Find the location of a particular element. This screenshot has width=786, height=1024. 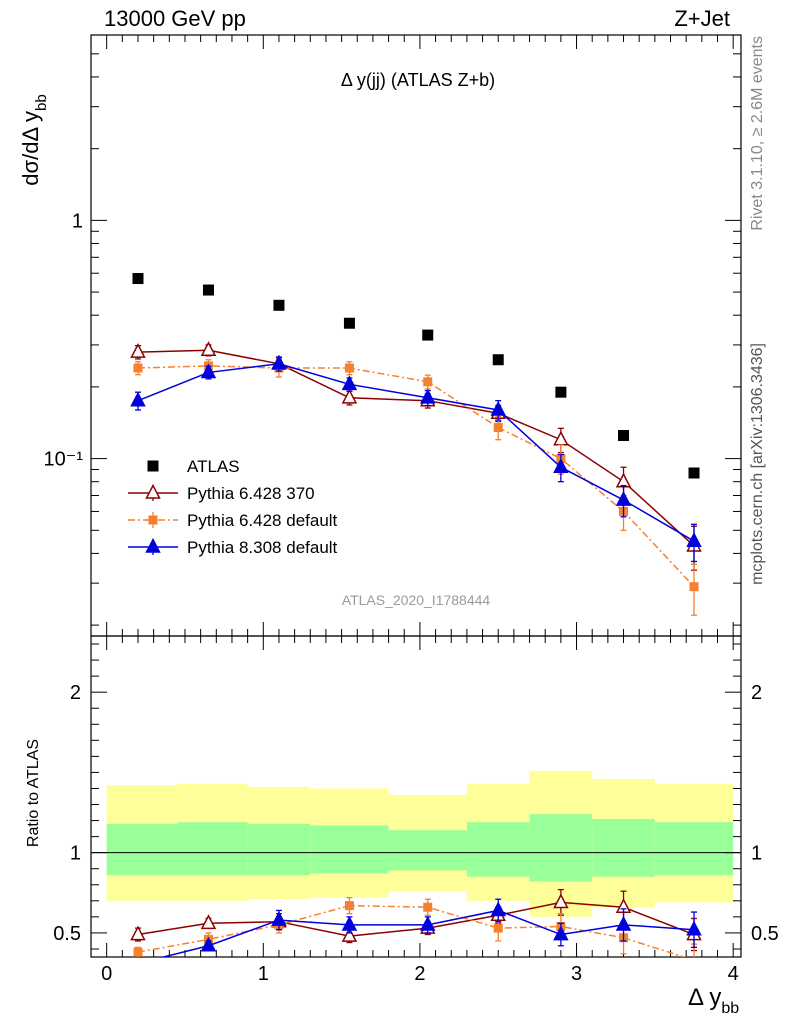

main-ylabel: dσ/dΔ ybb is located at coordinates (34, 139).